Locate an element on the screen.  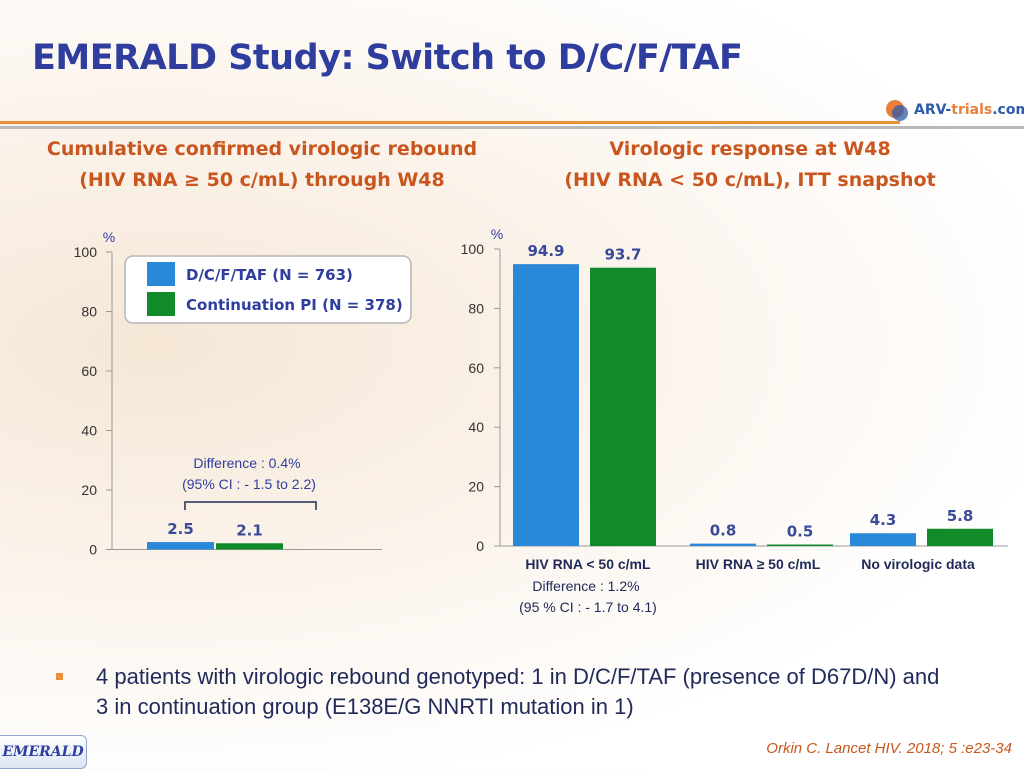
chart2-y-tick-label: 20 is located at coordinates (476, 487).